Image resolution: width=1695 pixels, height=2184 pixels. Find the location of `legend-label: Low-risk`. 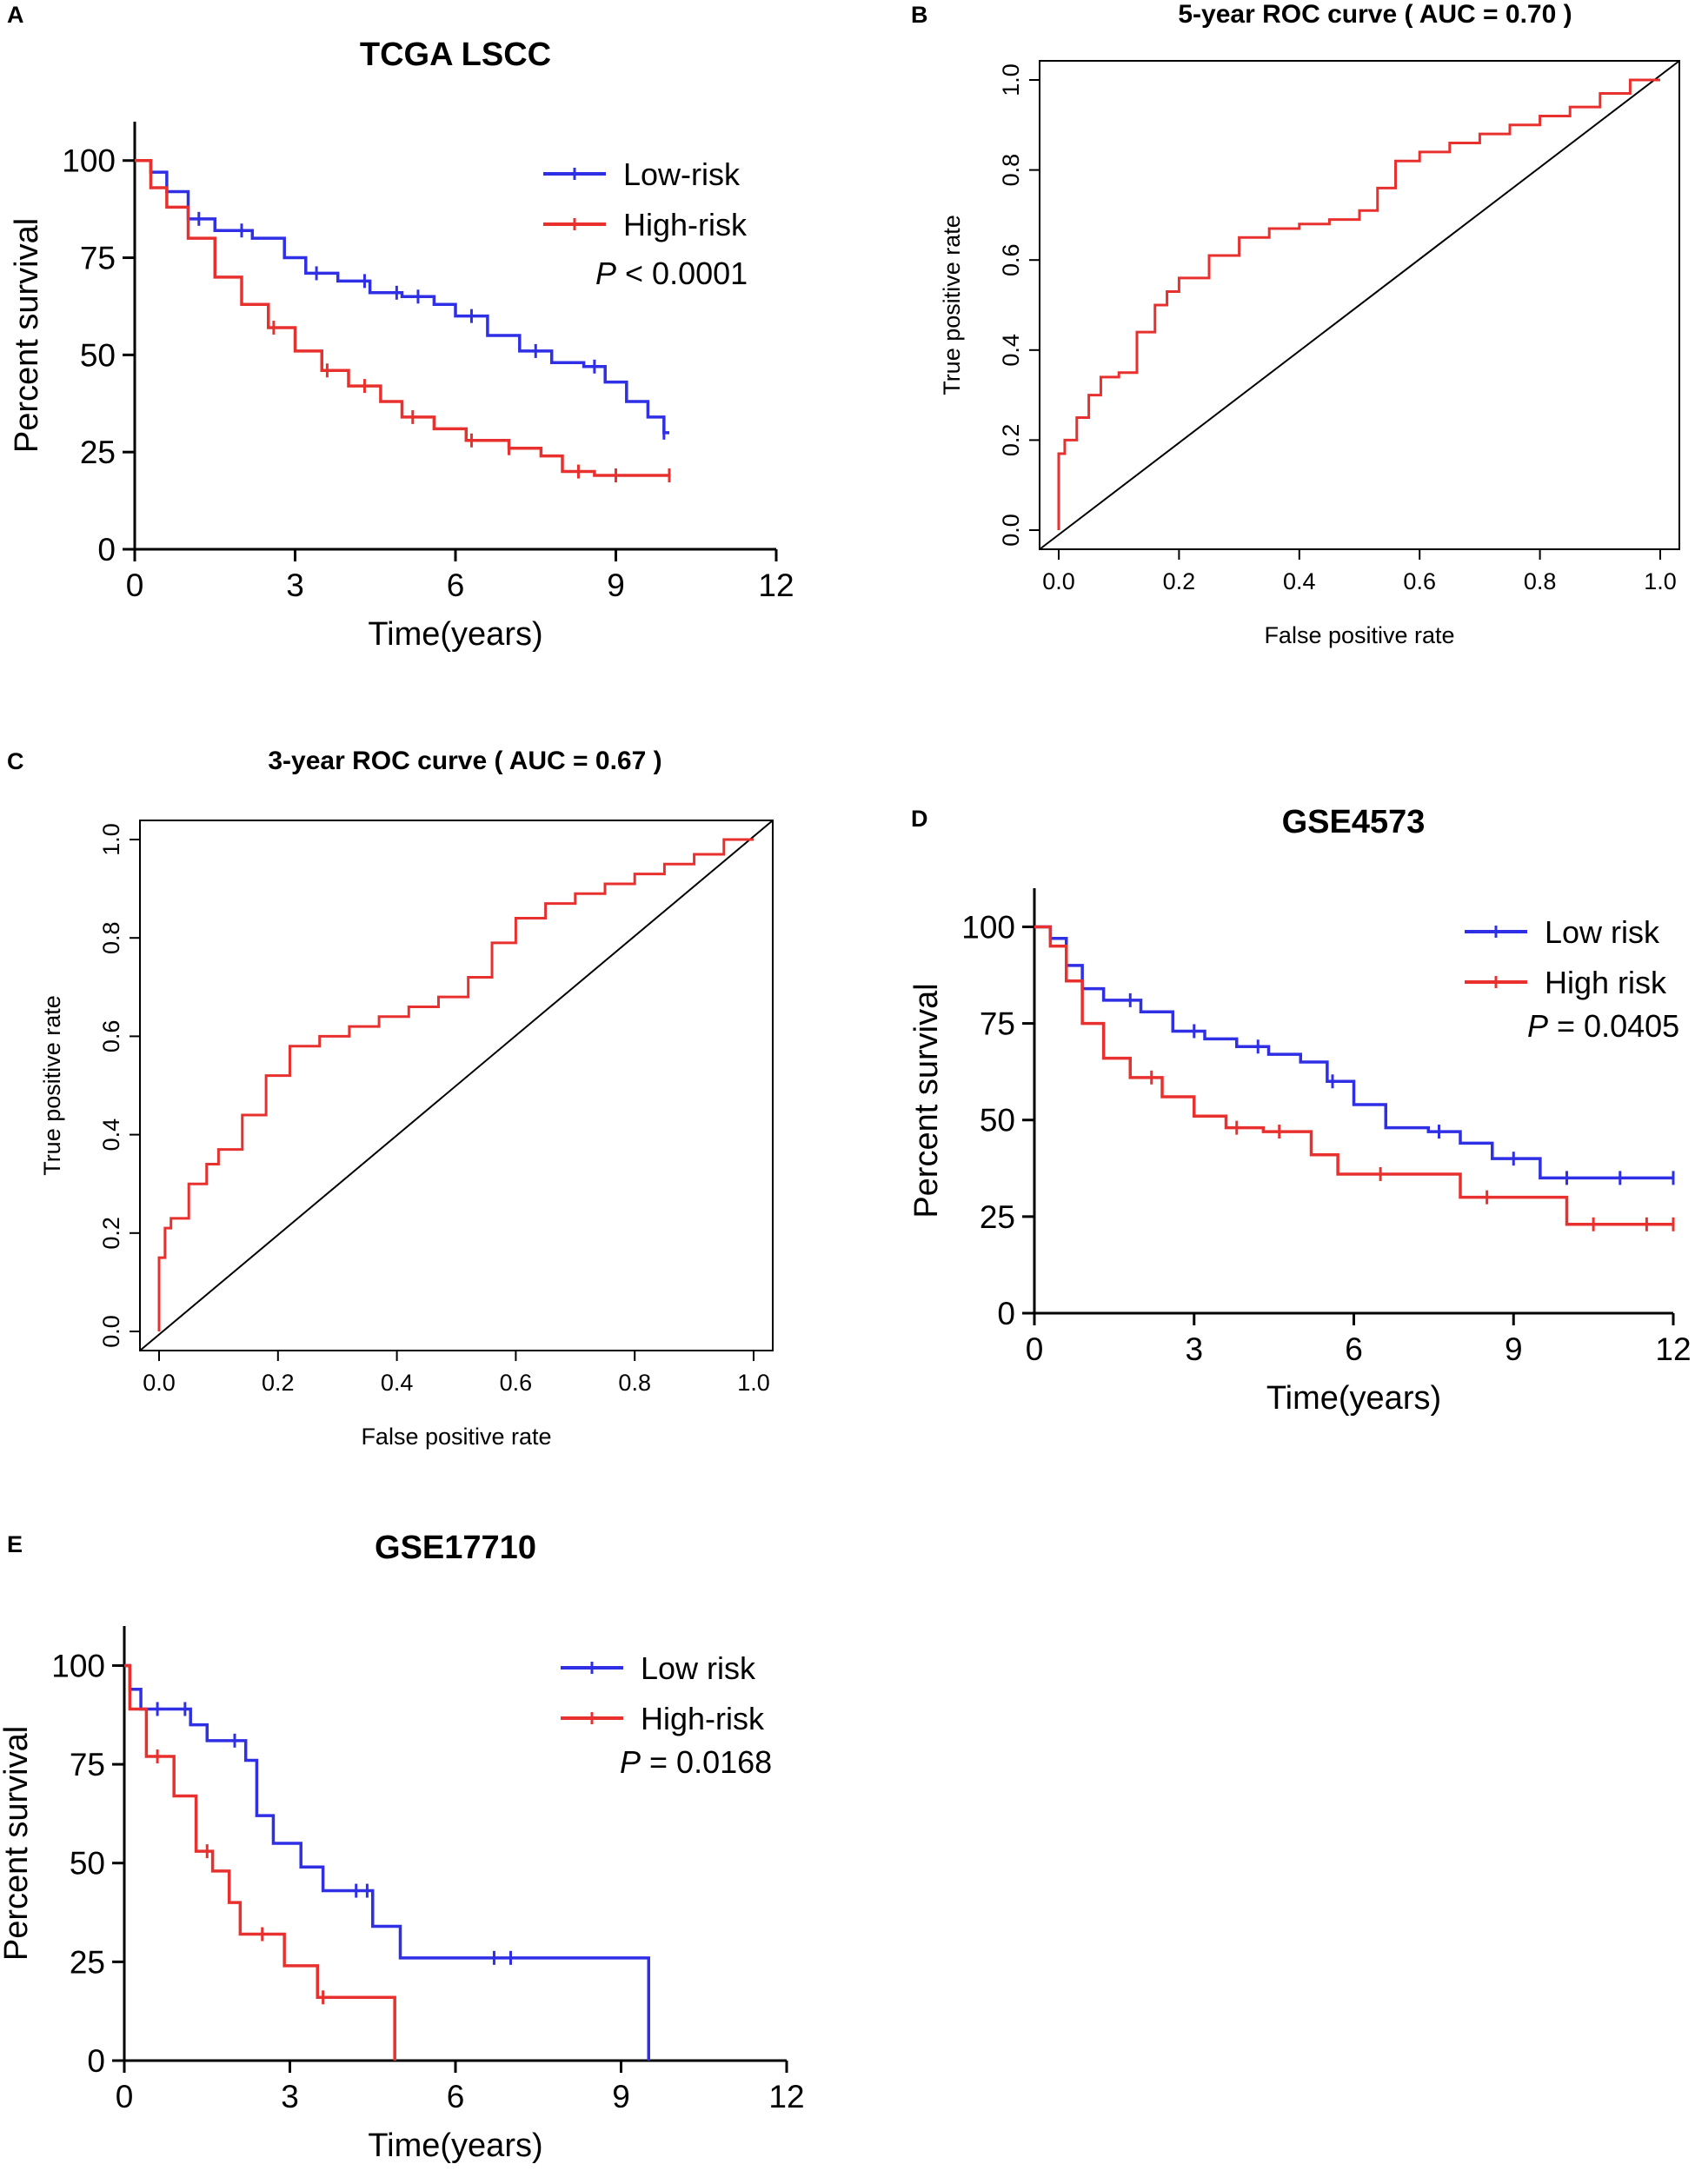

legend-label: Low-risk is located at coordinates (682, 174).